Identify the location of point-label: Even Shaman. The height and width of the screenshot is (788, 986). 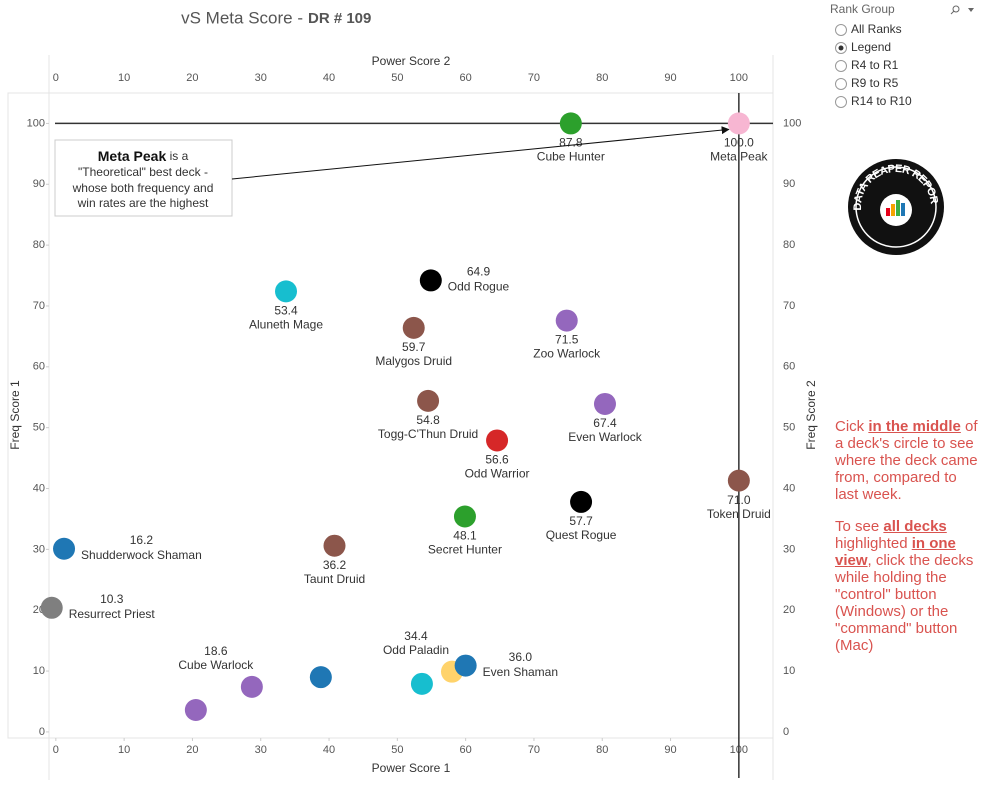
(520, 672).